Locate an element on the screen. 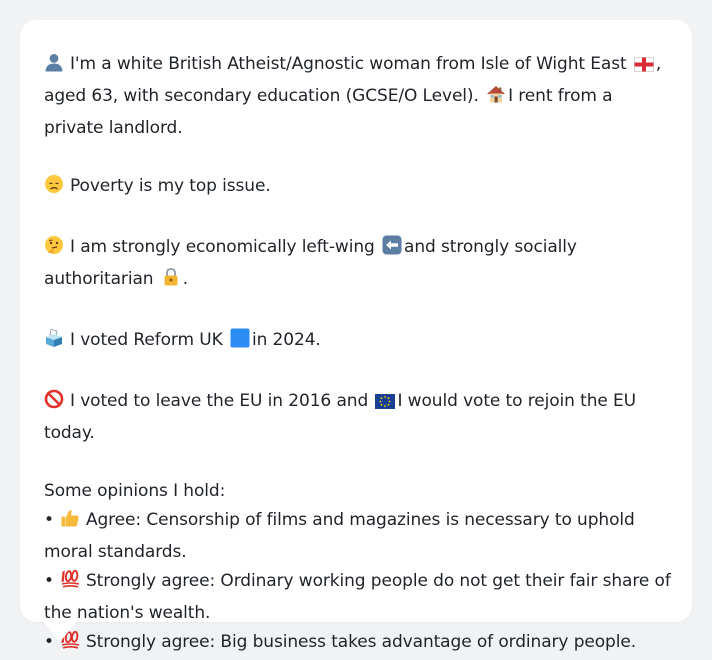  eu-flag-icon is located at coordinates (385, 404).